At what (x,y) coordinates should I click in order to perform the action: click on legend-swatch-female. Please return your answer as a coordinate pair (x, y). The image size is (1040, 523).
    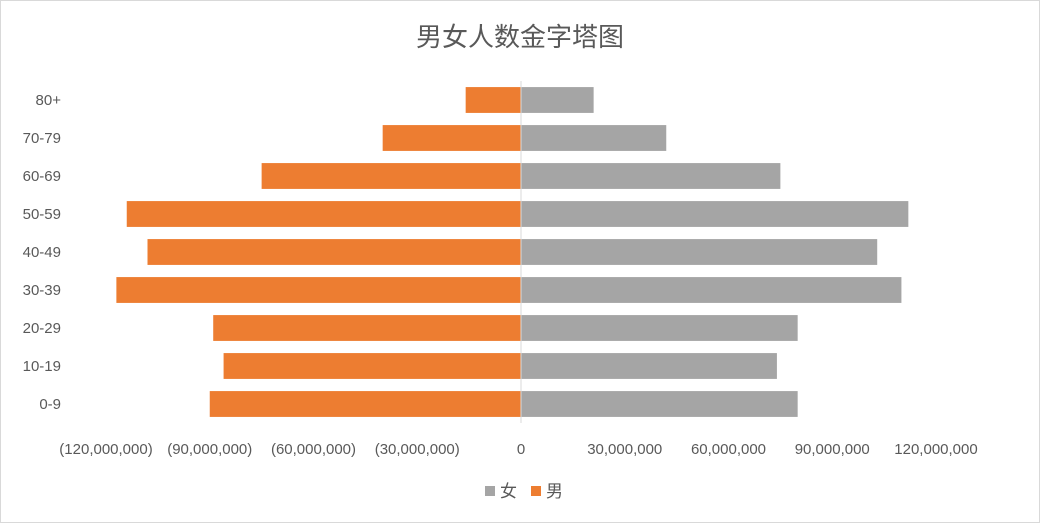
    Looking at the image, I should click on (490, 491).